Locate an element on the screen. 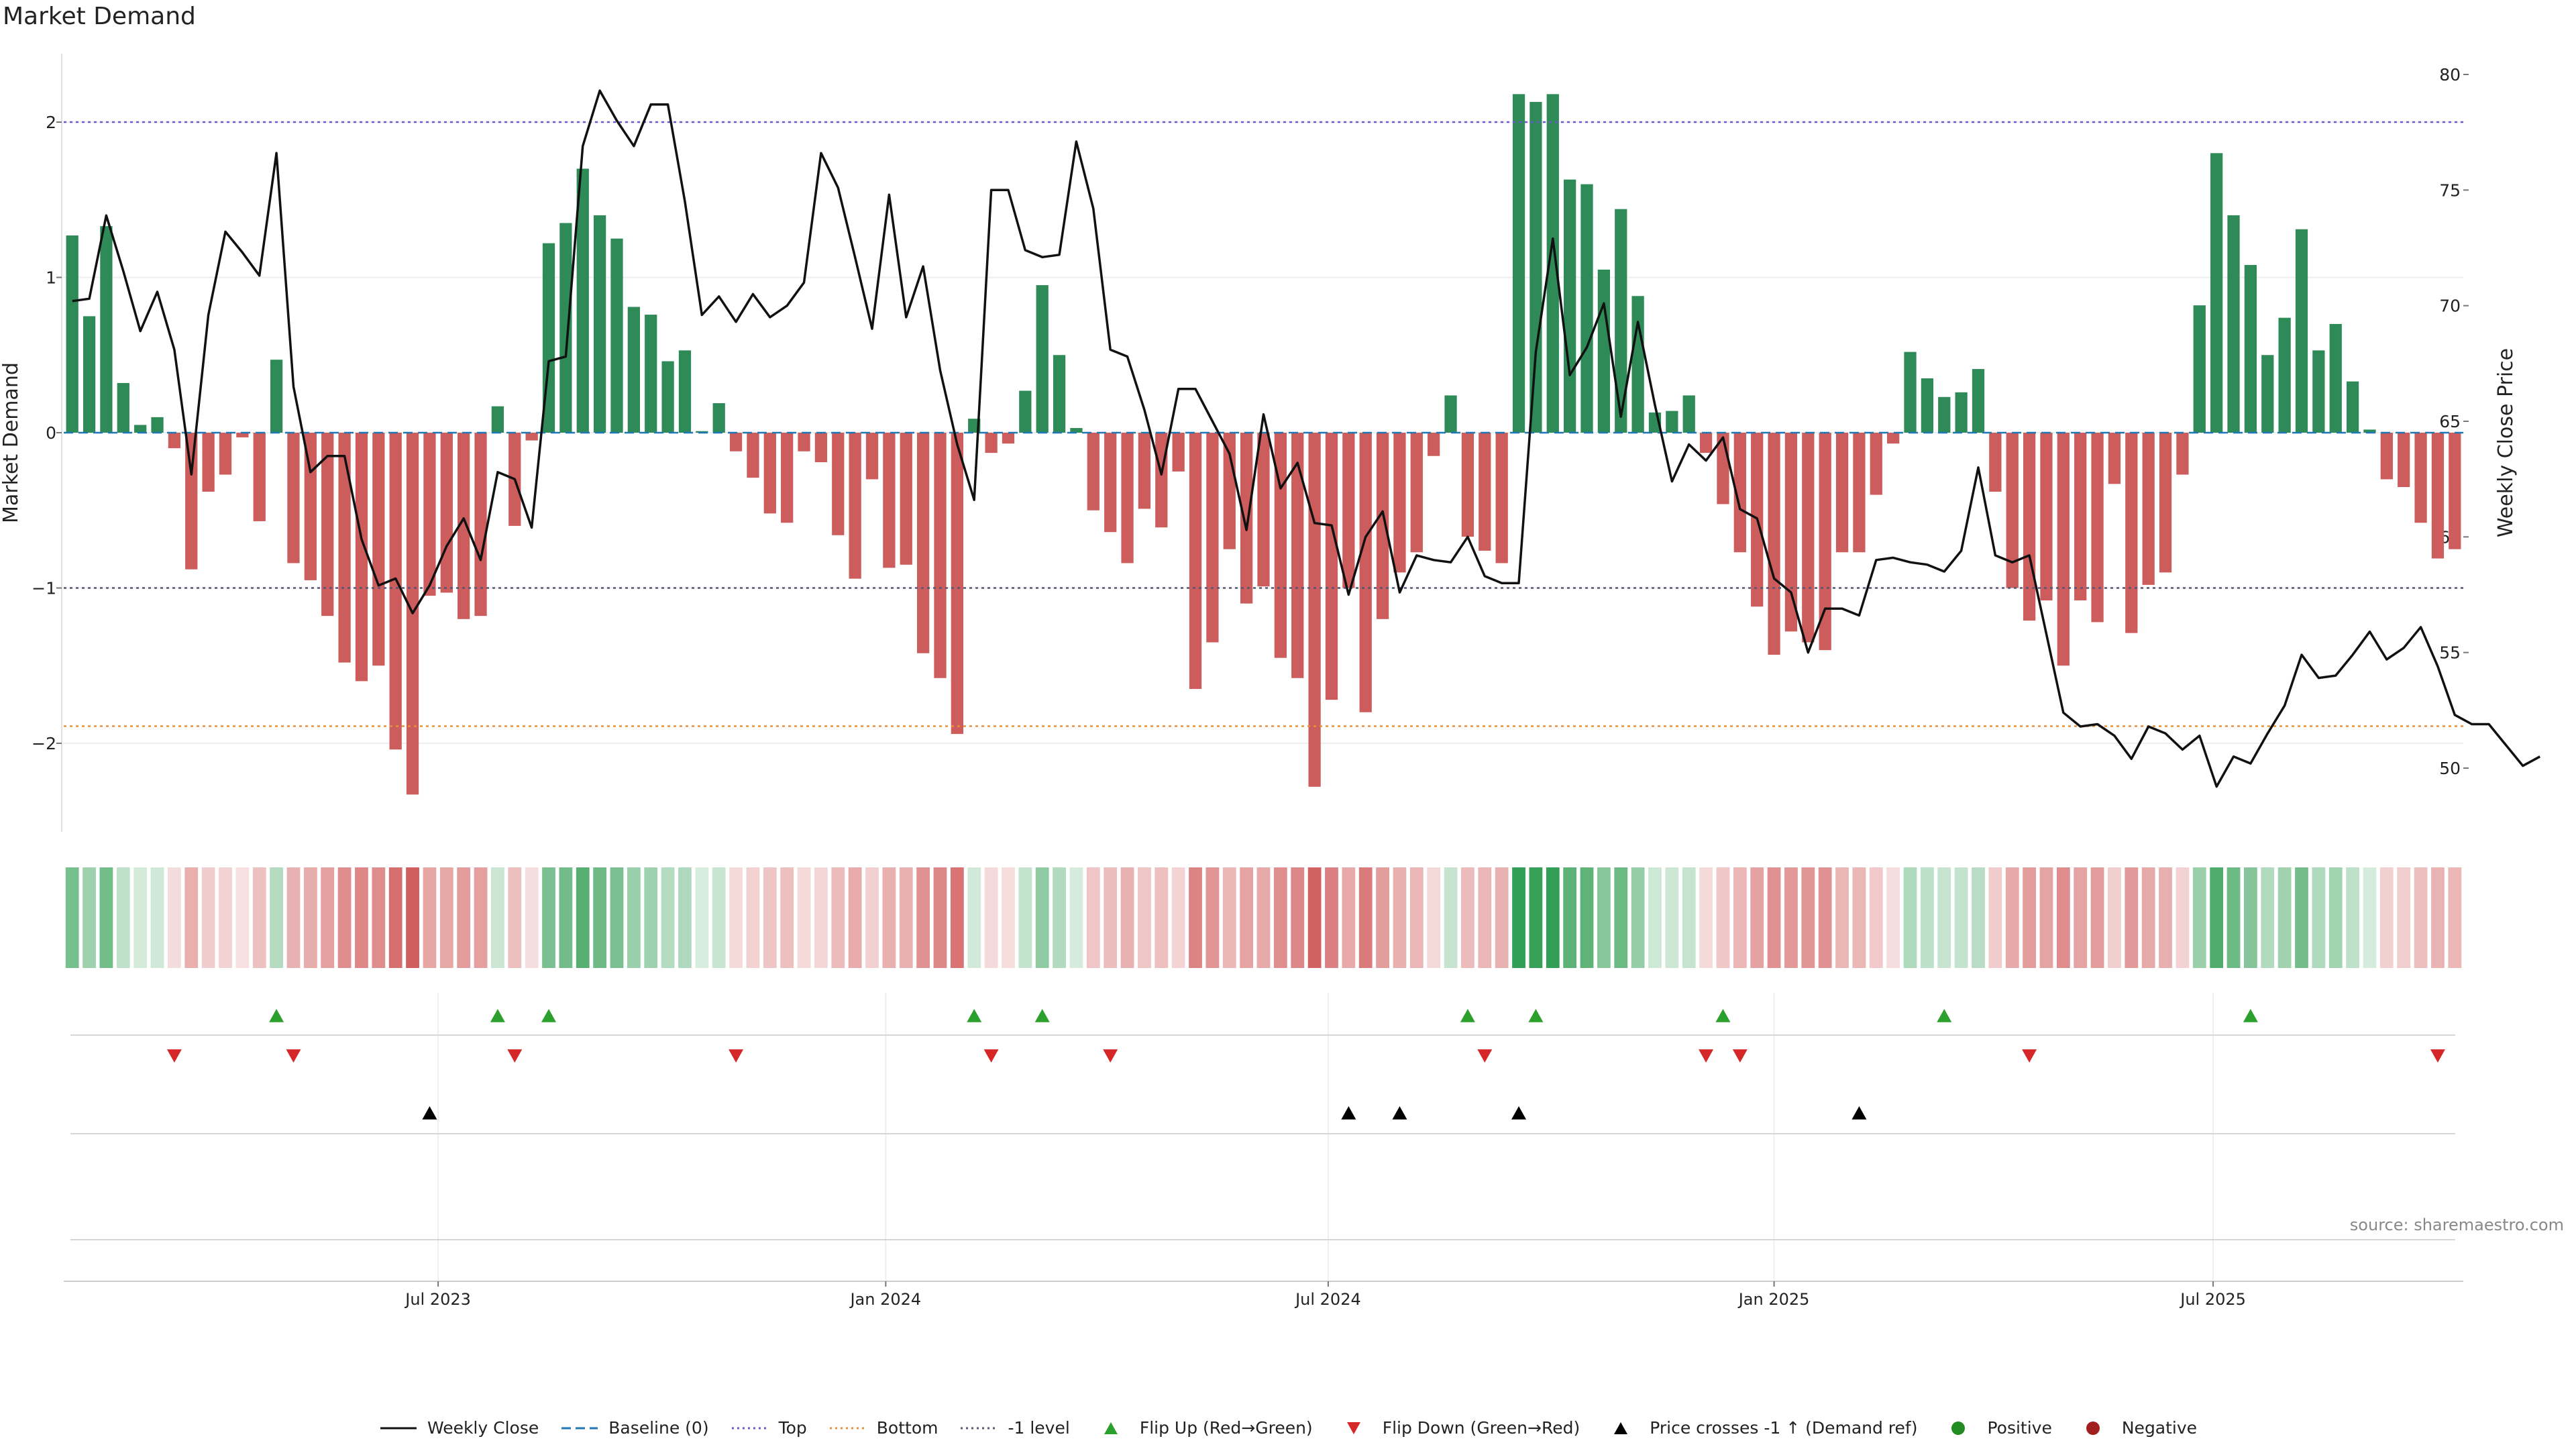 The height and width of the screenshot is (1449, 2576). legend-item-positive: Positive is located at coordinates (1995, 1428).